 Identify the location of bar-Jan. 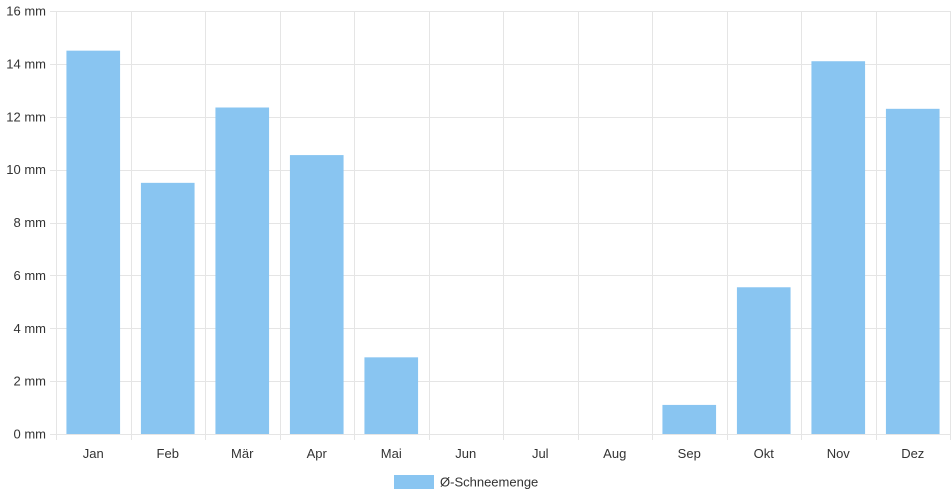
(93, 242).